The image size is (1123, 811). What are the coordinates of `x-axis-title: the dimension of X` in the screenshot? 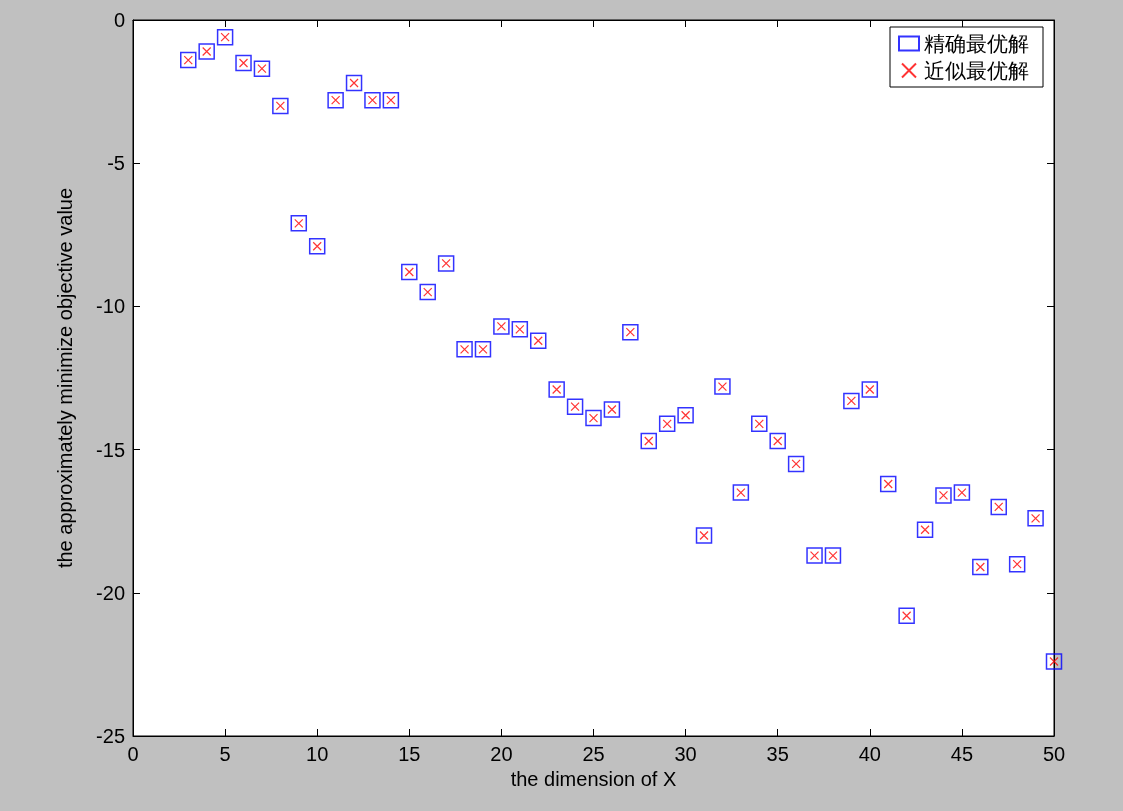 It's located at (593, 778).